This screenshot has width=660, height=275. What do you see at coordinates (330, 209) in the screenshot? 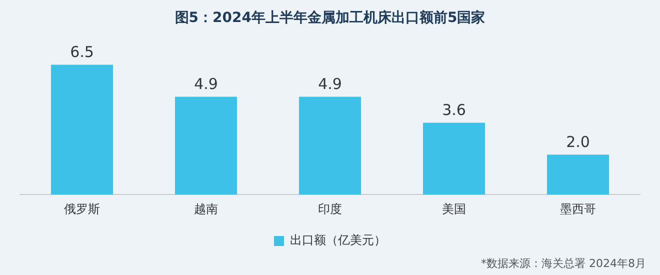
I see `x-tick-label: 印度` at bounding box center [330, 209].